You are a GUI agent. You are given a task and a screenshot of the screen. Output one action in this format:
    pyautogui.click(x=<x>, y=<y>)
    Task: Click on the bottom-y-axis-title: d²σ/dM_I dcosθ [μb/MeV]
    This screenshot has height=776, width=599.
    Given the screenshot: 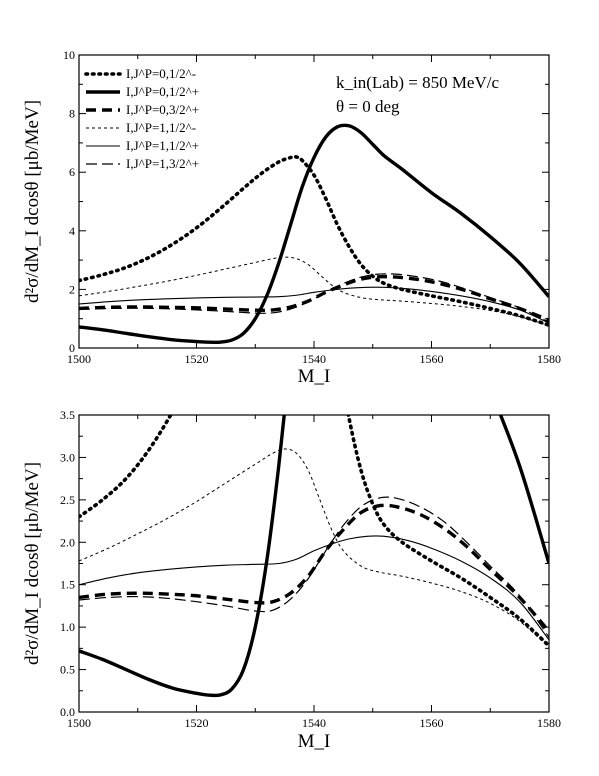 What is the action you would take?
    pyautogui.click(x=32, y=563)
    